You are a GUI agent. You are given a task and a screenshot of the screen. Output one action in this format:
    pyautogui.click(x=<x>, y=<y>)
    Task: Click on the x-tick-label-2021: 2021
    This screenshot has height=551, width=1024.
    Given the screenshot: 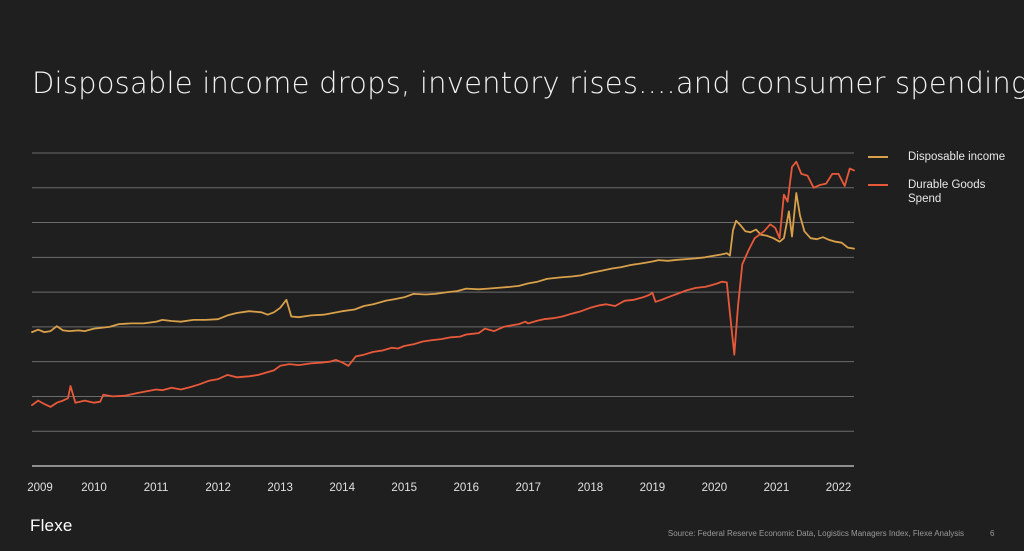 What is the action you would take?
    pyautogui.click(x=777, y=488)
    